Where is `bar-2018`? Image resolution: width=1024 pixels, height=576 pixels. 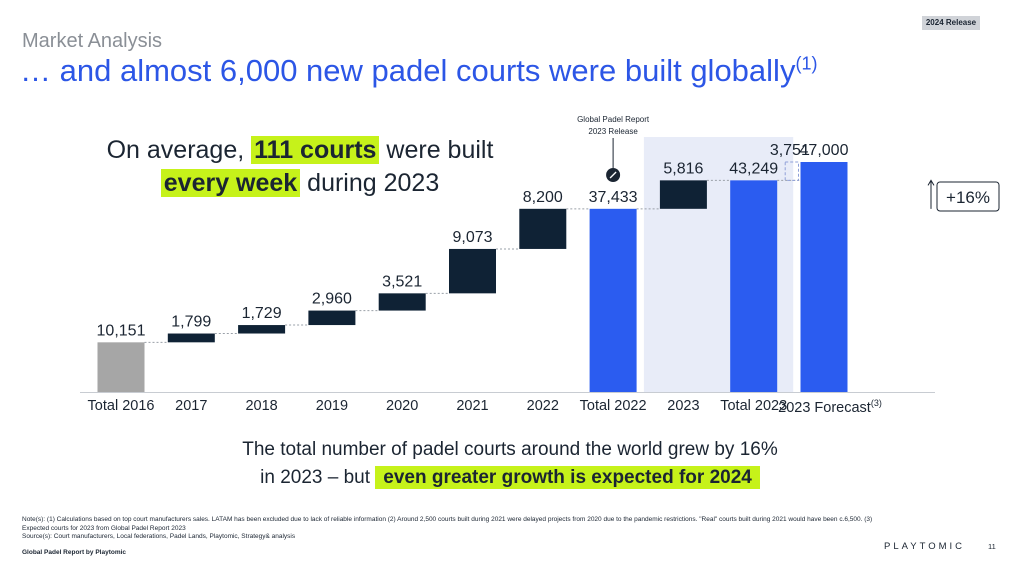 bar-2018 is located at coordinates (262, 329).